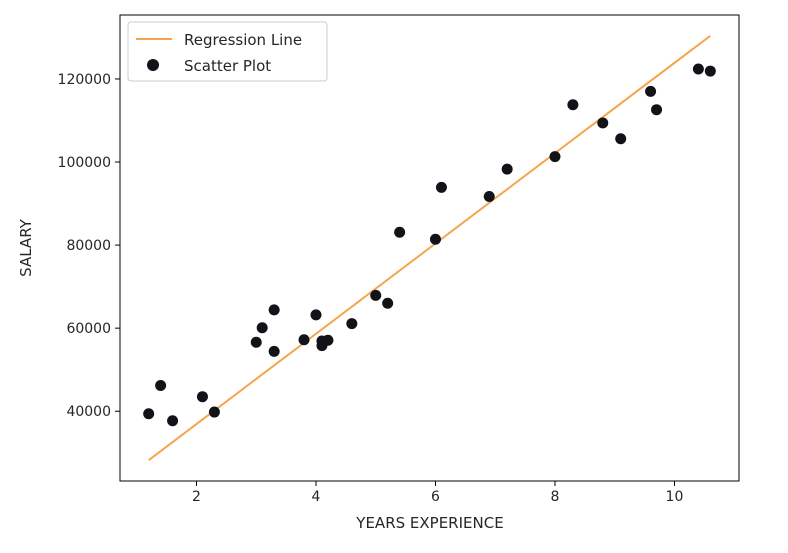 The width and height of the screenshot is (788, 553). Describe the element at coordinates (26, 247) in the screenshot. I see `y-axis-label: SALARY` at that location.